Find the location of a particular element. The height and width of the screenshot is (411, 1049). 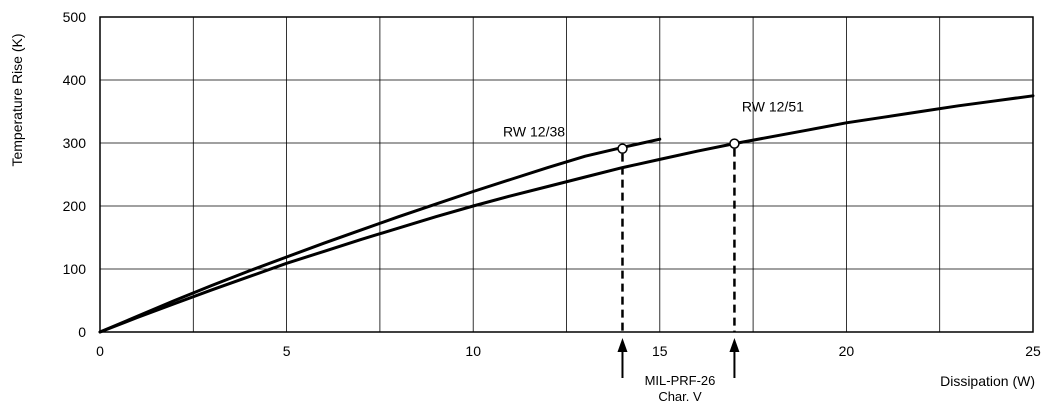

y-tick-label: 400 is located at coordinates (75, 80).